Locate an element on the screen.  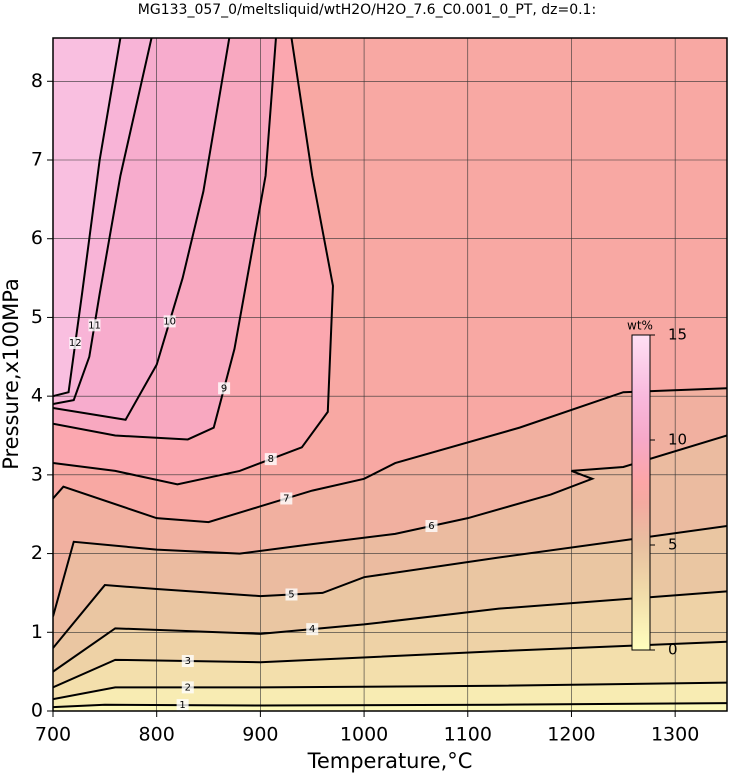
contour-label: 5 is located at coordinates (291, 595).